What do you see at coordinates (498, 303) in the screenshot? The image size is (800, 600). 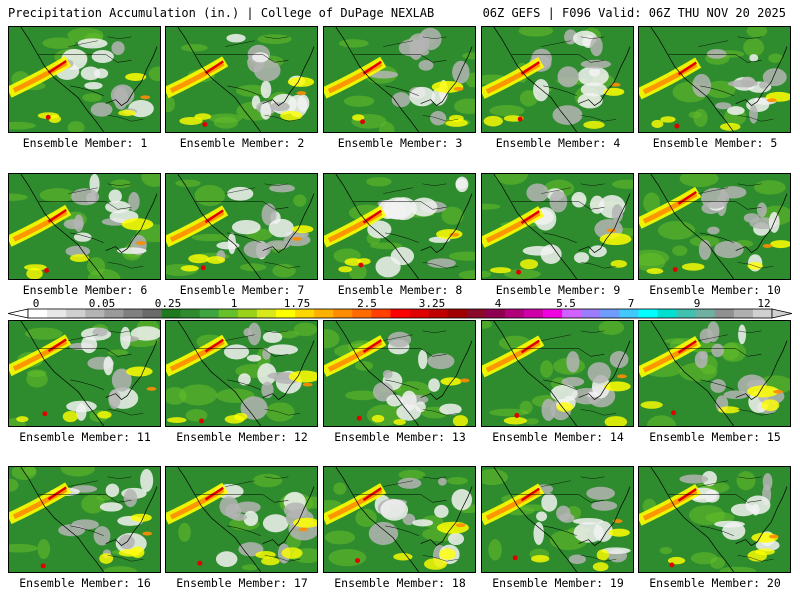 I see `colorbar-tick-label: 4` at bounding box center [498, 303].